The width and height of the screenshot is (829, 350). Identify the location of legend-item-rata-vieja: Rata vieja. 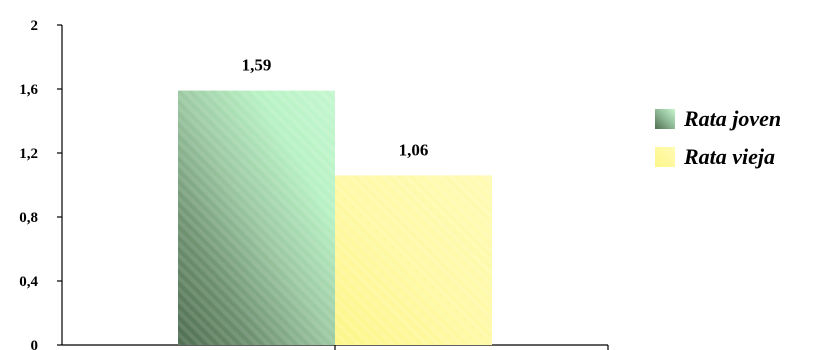
(718, 157).